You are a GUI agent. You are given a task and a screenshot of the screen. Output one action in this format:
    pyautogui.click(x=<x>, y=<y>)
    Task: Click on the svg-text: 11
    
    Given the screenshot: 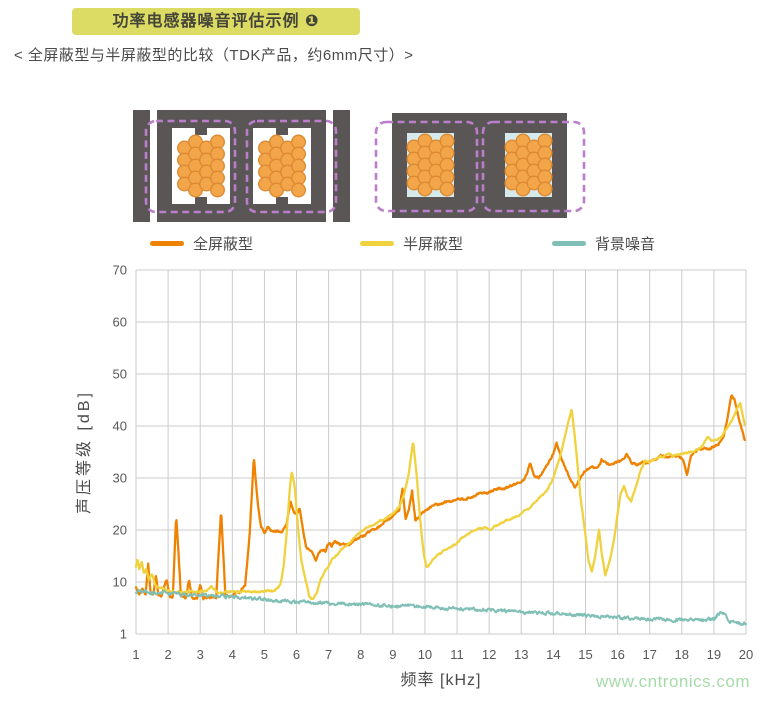 What is the action you would take?
    pyautogui.click(x=457, y=654)
    